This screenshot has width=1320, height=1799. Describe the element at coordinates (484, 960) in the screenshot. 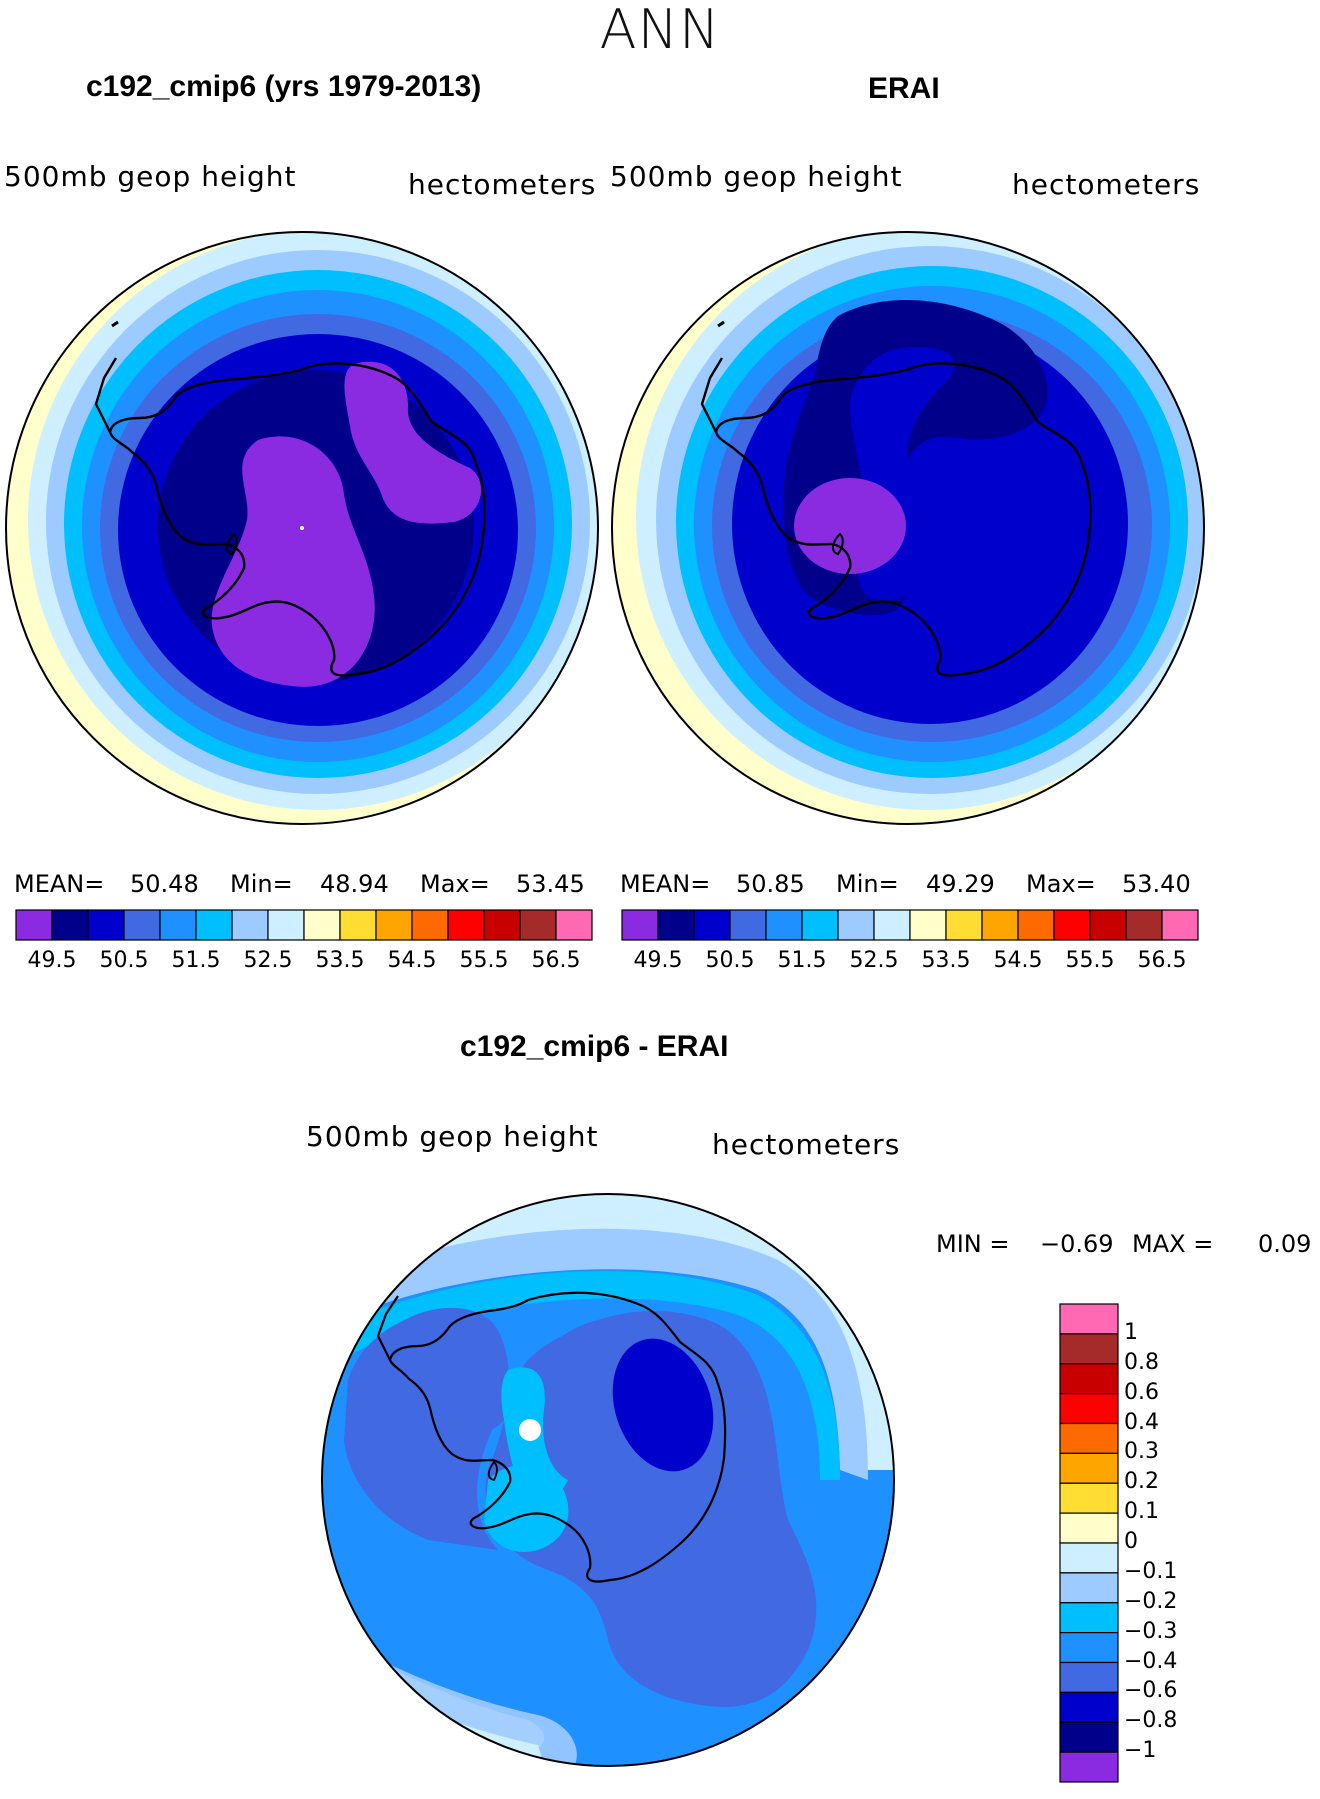

I see `left-colorbar-tick-label: 55.5` at that location.